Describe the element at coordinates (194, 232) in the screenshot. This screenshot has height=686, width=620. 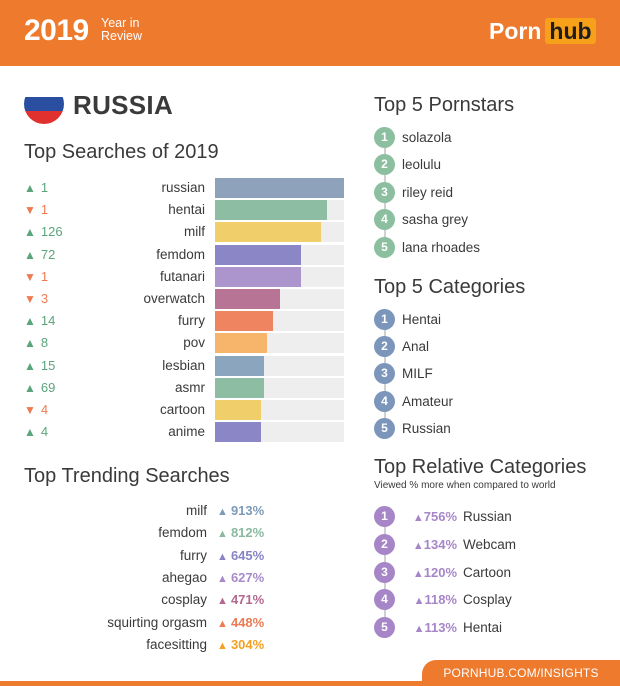
I see `search-term: milf` at that location.